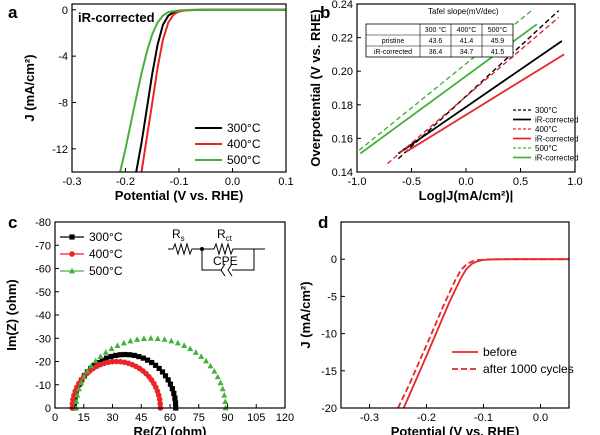 Image resolution: width=600 pixels, height=435 pixels. Describe the element at coordinates (285, 182) in the screenshot. I see `x-tick-label: 0.1` at that location.